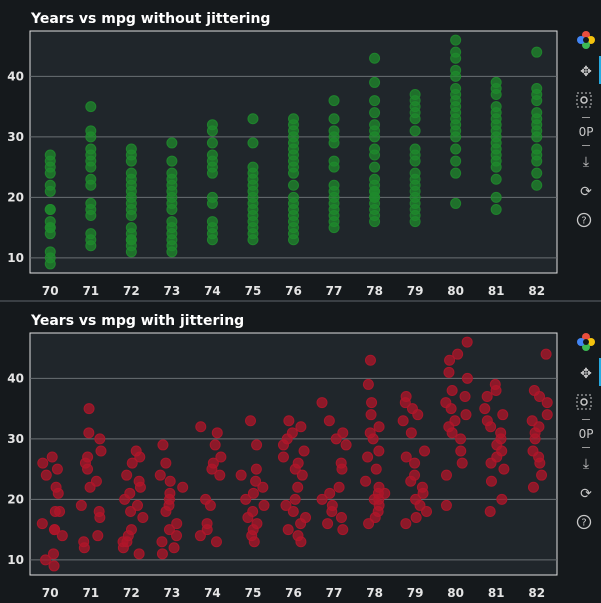 The width and height of the screenshot is (601, 603). Describe the element at coordinates (15, 76) in the screenshot. I see `y-tick-label: 40` at that location.